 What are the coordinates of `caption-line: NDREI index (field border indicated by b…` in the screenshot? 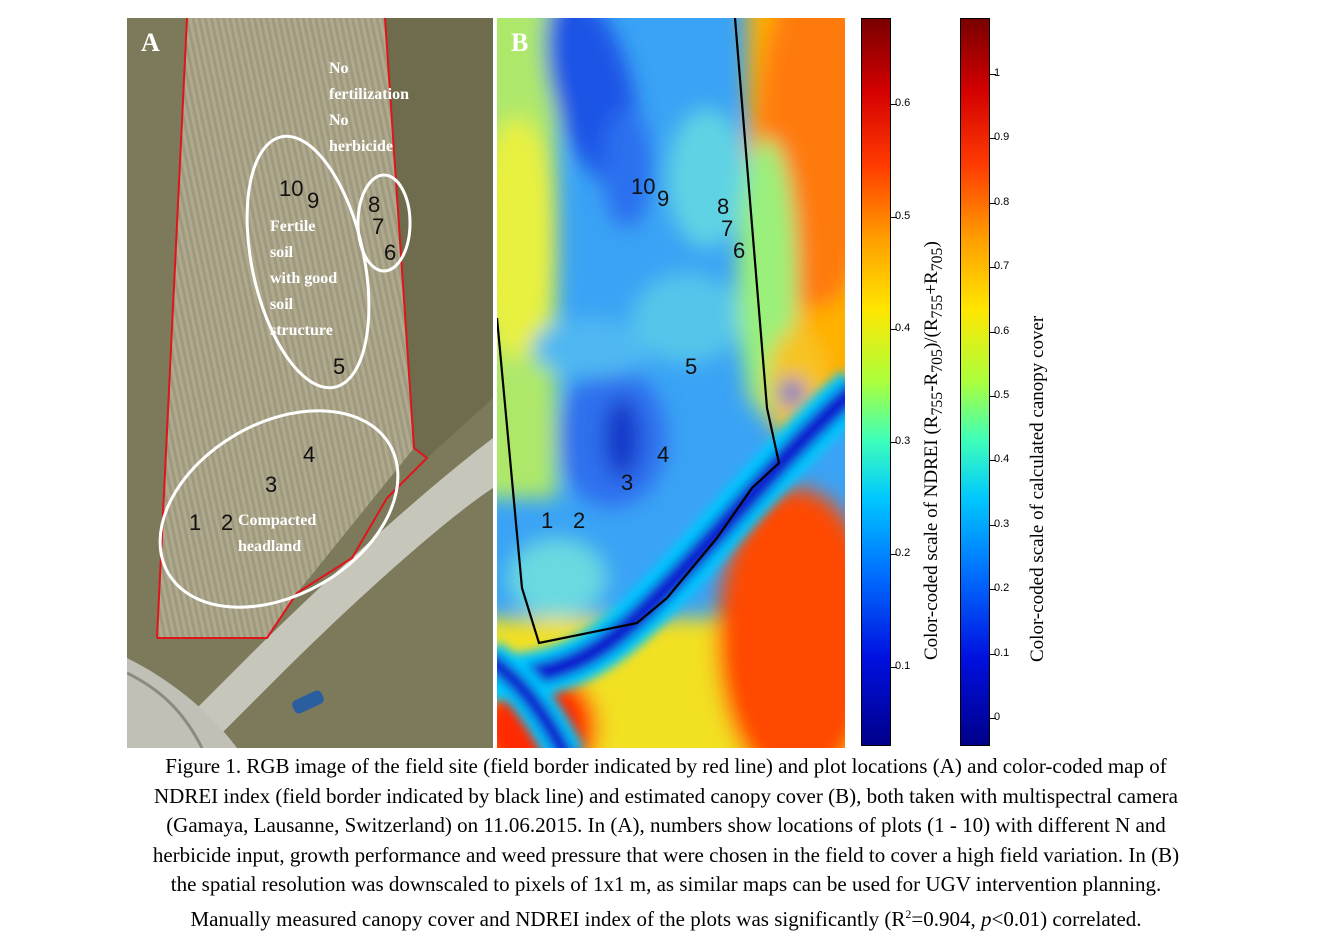 It's located at (666, 795).